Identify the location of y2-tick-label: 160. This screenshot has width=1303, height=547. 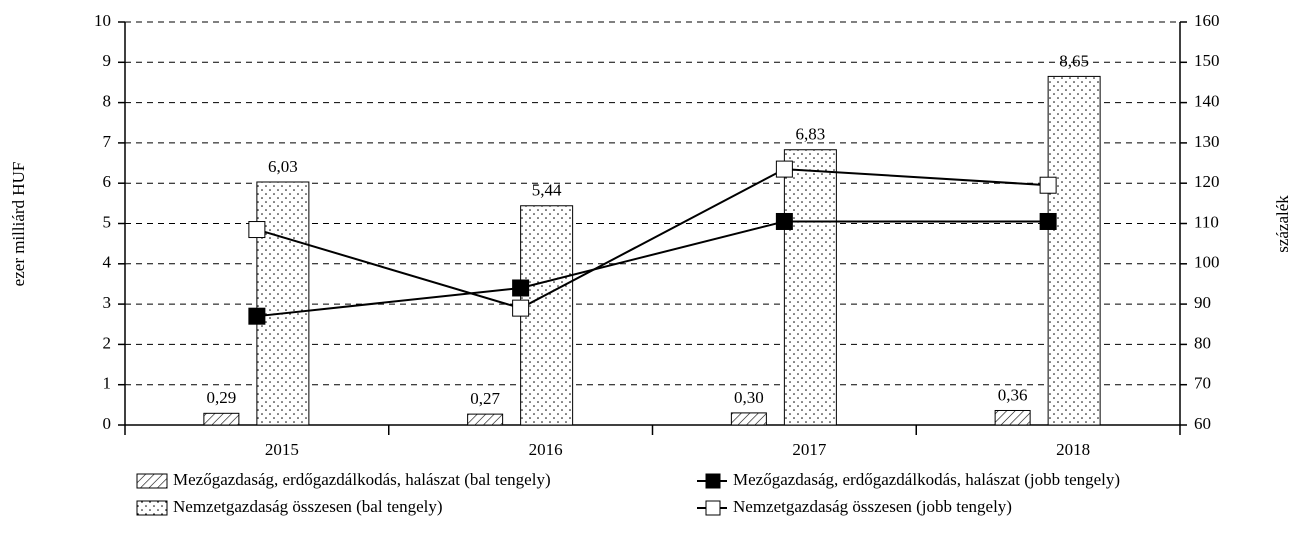
(1207, 20).